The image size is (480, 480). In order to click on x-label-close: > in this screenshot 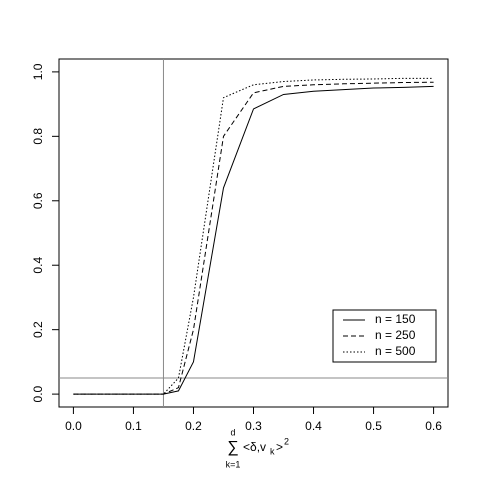, I will do `click(279, 447)`.